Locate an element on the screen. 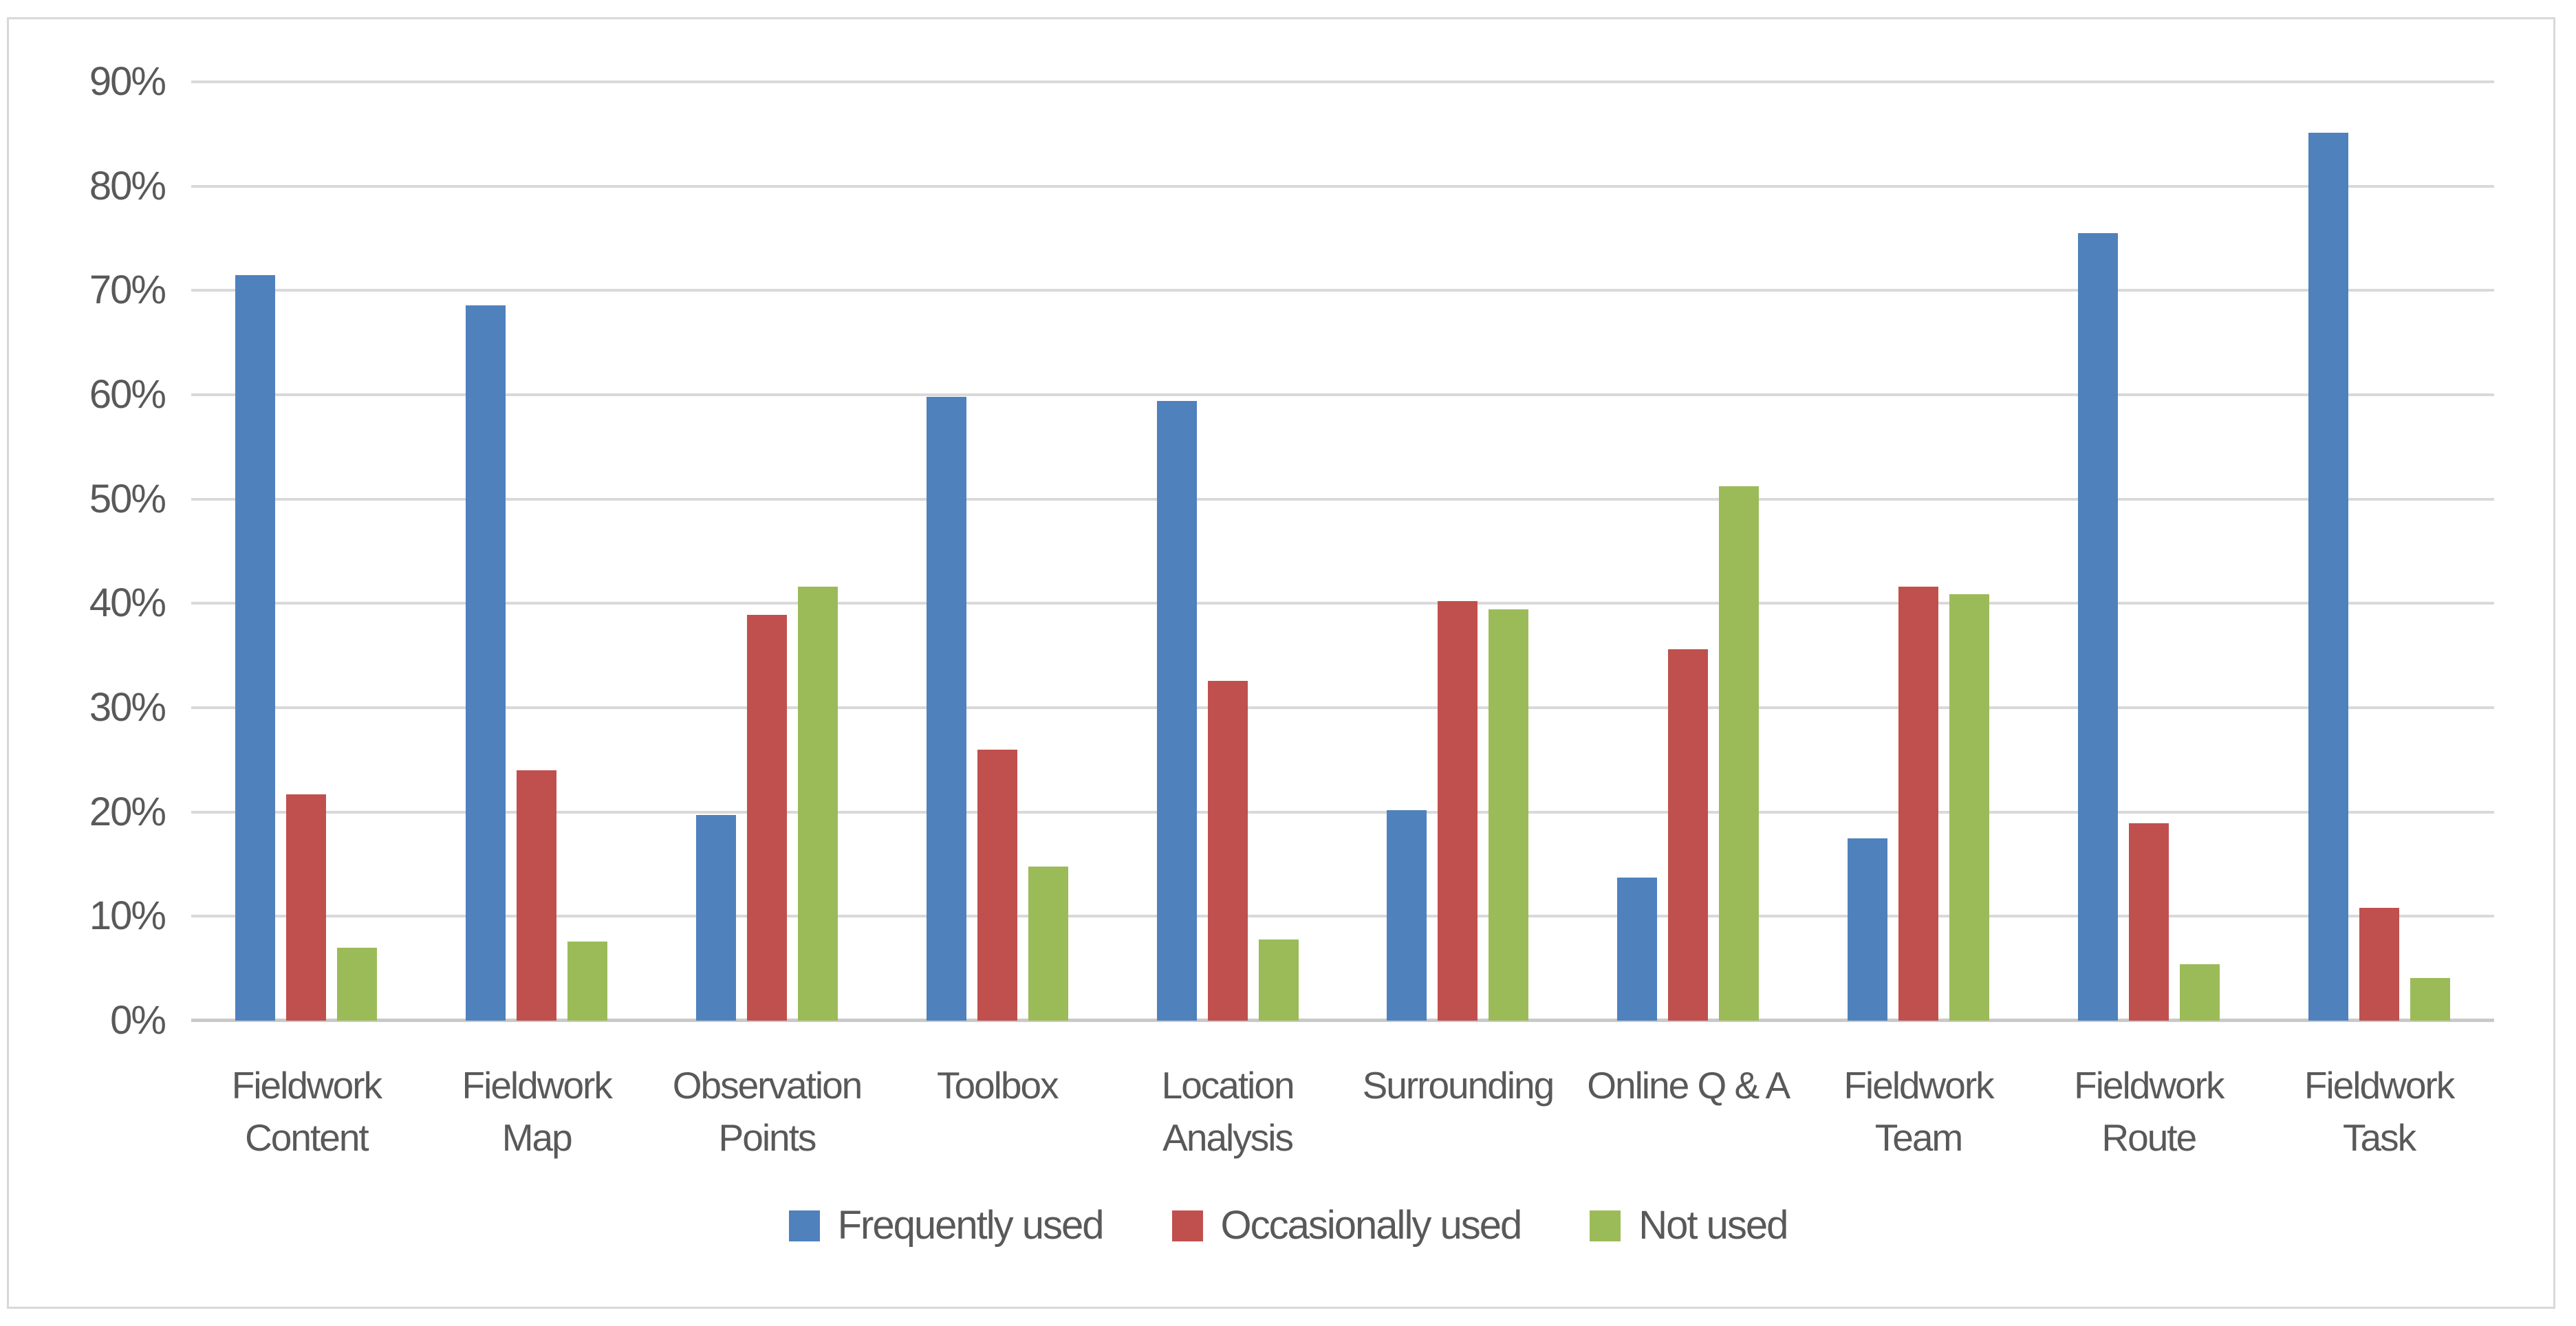 The image size is (2576, 1326). x-label-line: Toolbox is located at coordinates (998, 1085).